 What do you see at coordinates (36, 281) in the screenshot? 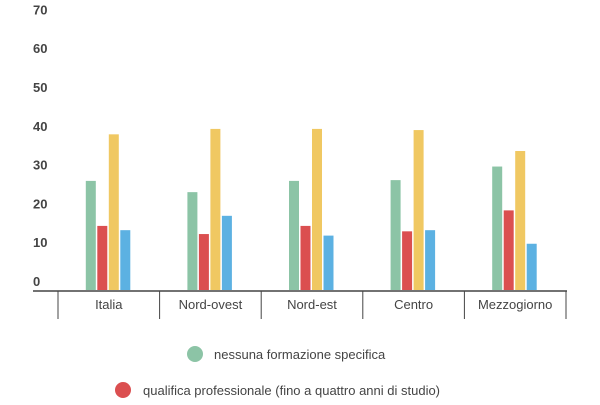
I see `y-tick-label: 0` at bounding box center [36, 281].